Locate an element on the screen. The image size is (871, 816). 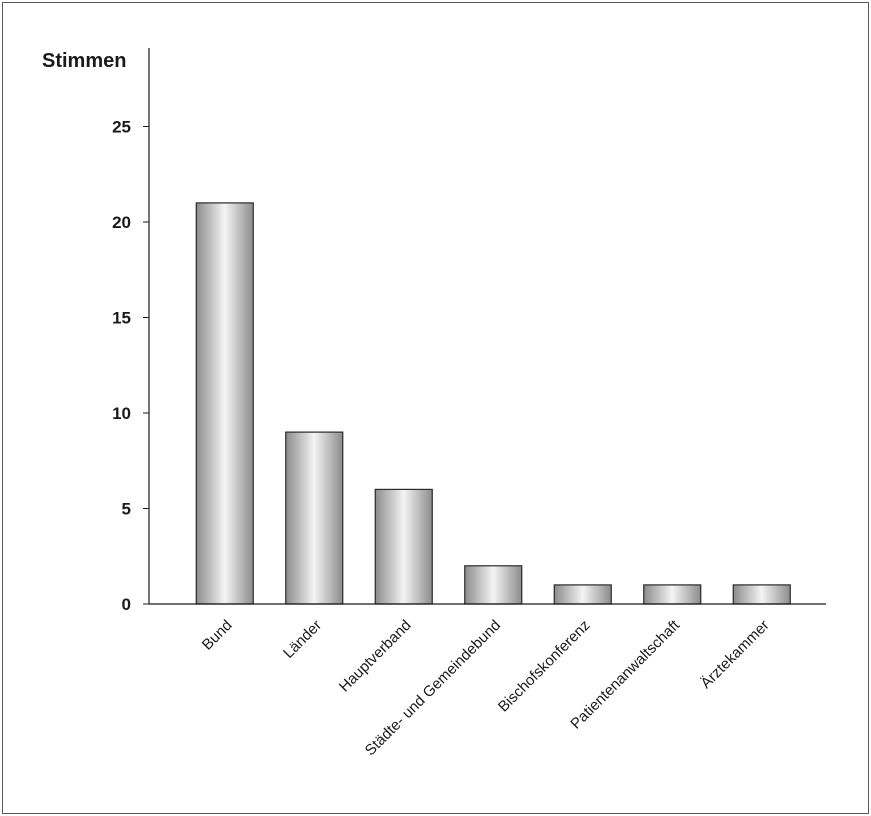
y-tick-label: 20 is located at coordinates (121, 222).